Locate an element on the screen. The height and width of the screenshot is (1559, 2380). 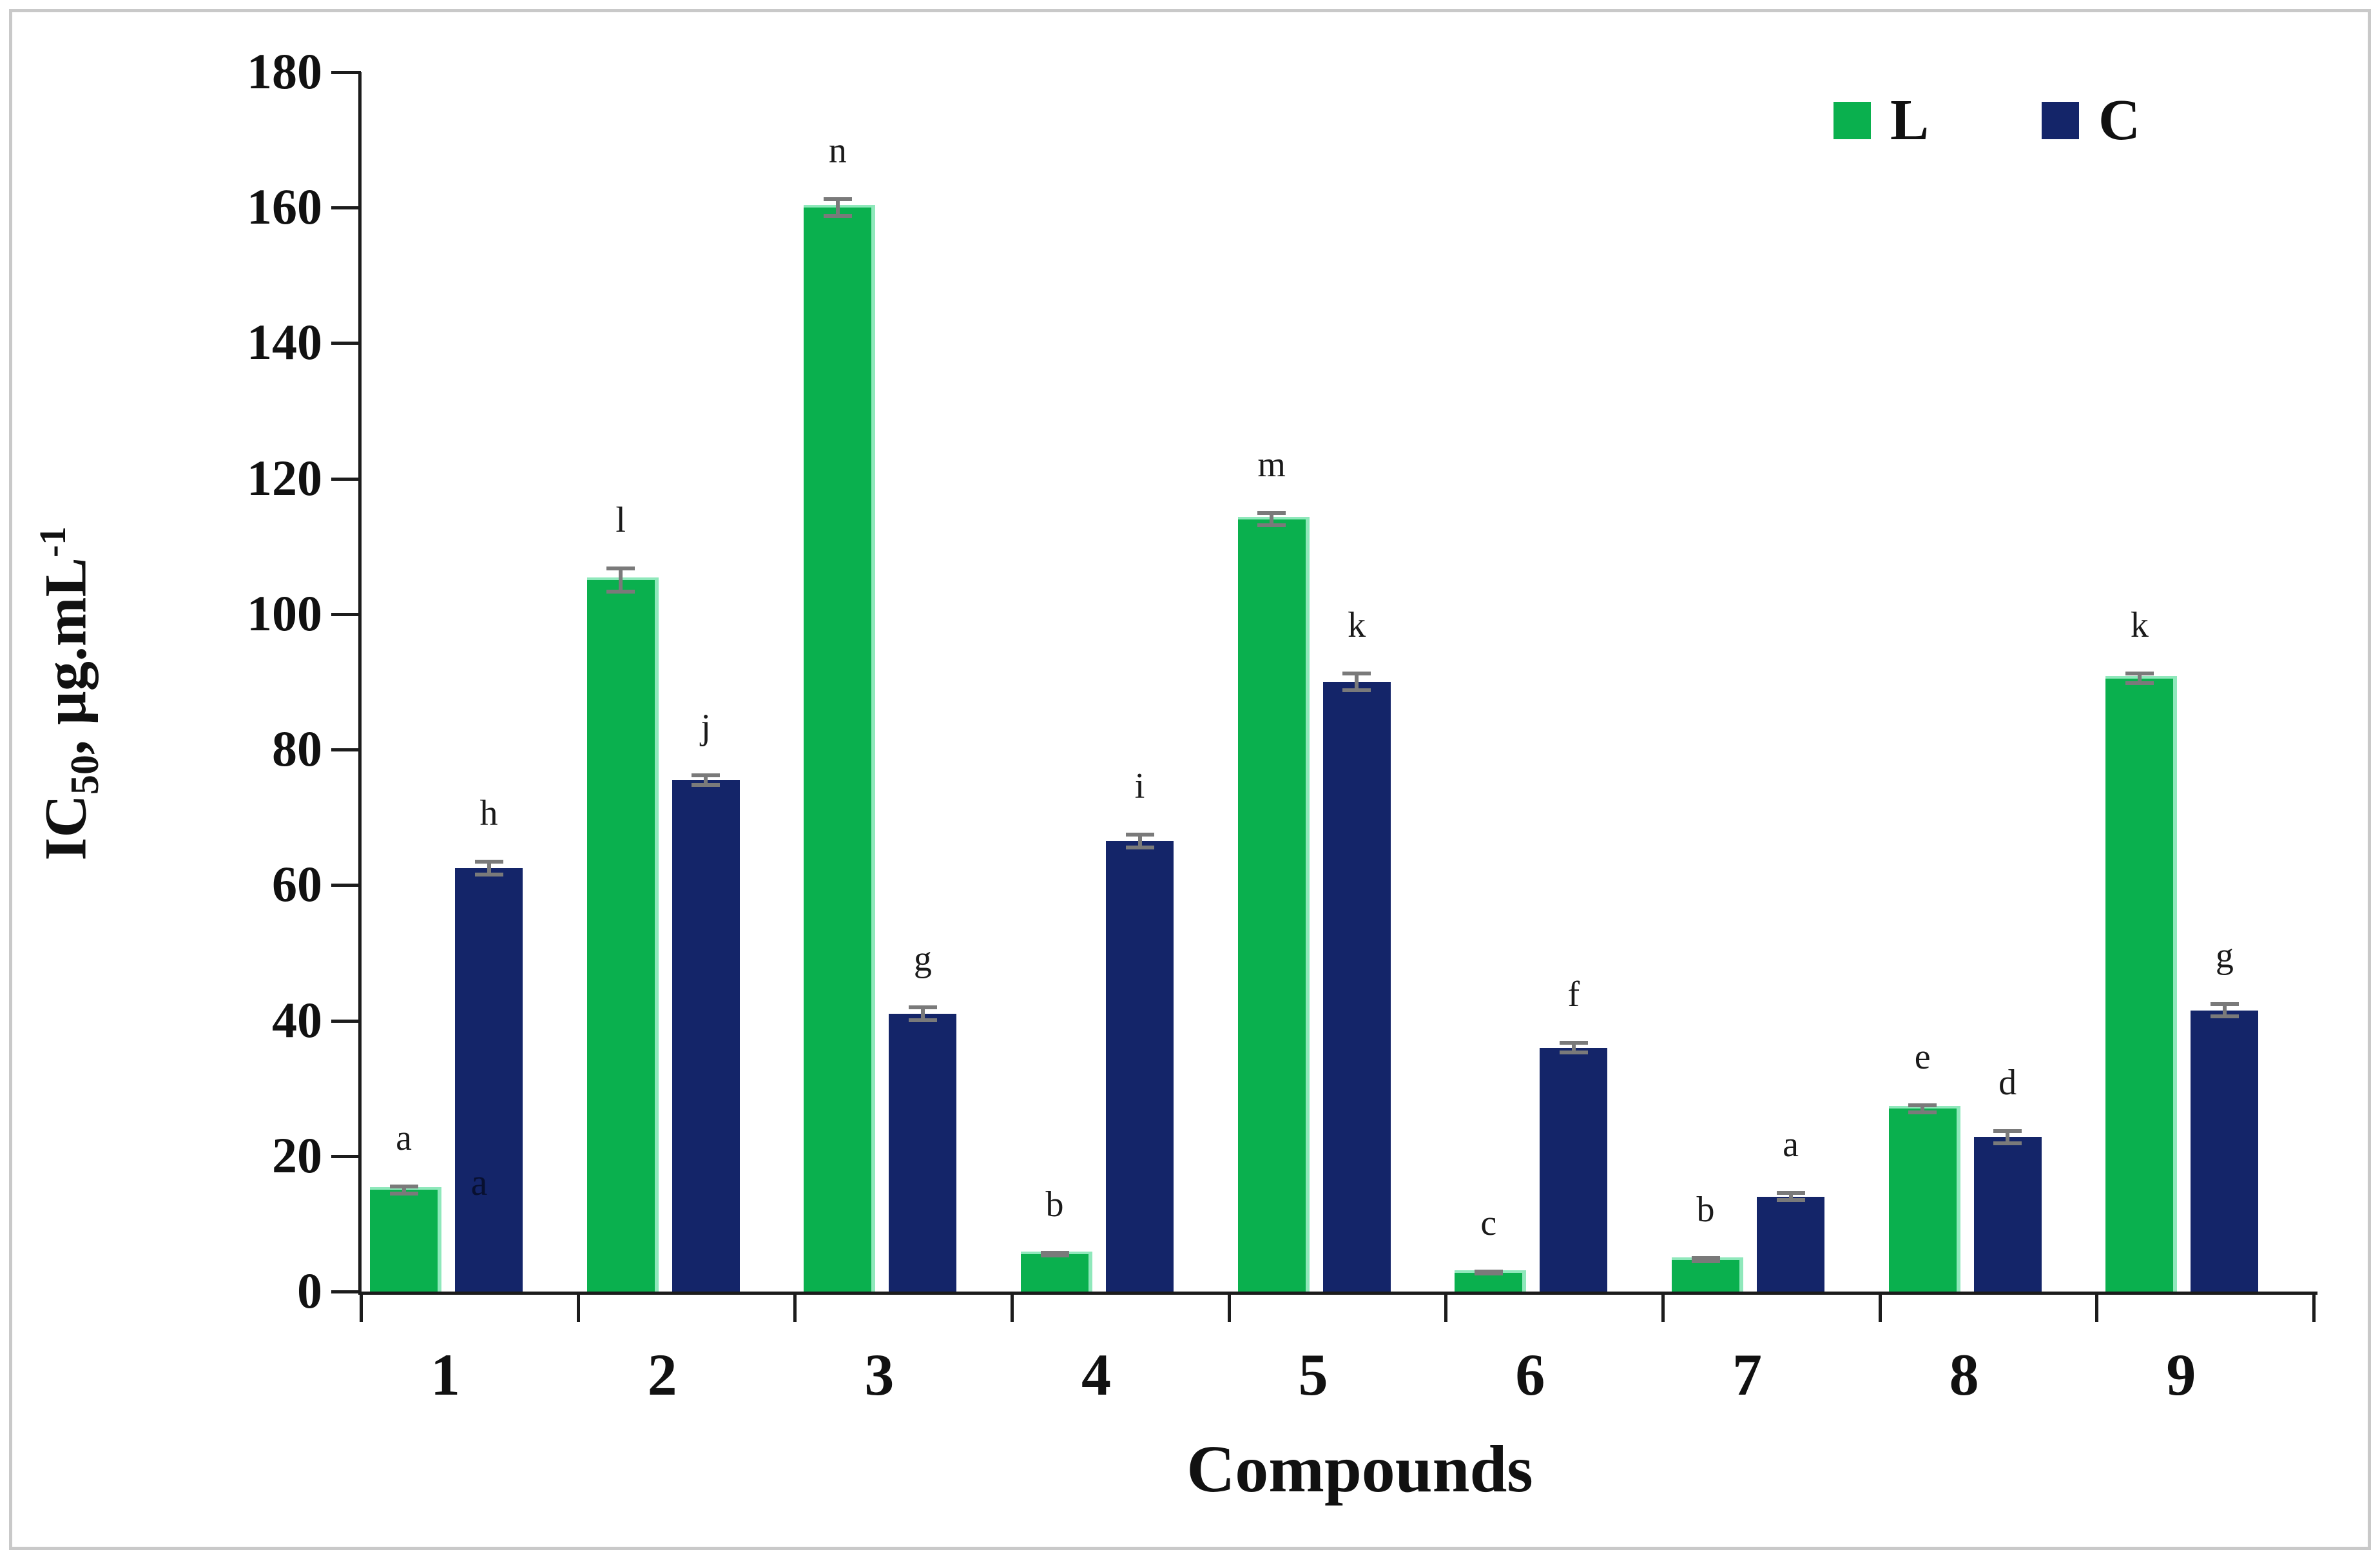
x-category-label-1: 1 is located at coordinates (445, 1375).